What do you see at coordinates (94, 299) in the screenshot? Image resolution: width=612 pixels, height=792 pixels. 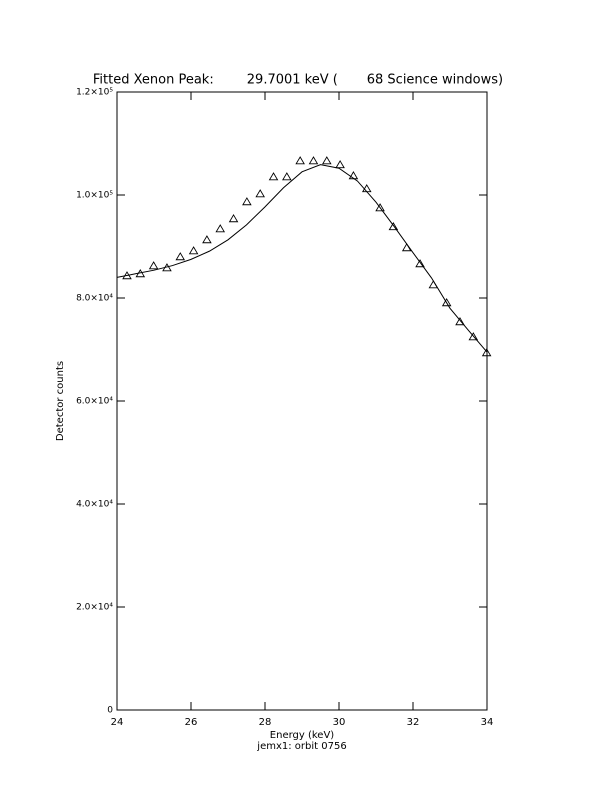 I see `y-tick-label: 8.0×10⁴` at bounding box center [94, 299].